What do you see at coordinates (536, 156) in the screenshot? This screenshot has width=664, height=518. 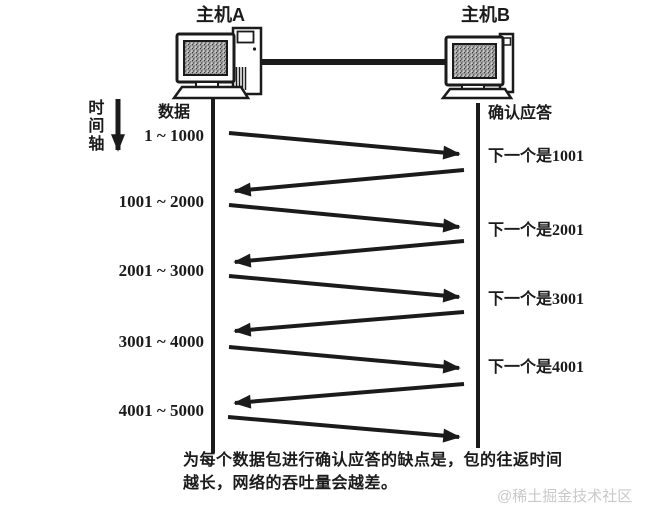 I see `ack-label-1: 下一个是1001` at bounding box center [536, 156].